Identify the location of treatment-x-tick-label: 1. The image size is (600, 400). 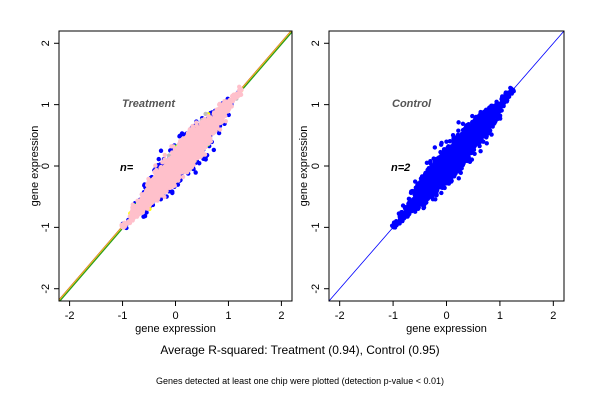
(228, 316).